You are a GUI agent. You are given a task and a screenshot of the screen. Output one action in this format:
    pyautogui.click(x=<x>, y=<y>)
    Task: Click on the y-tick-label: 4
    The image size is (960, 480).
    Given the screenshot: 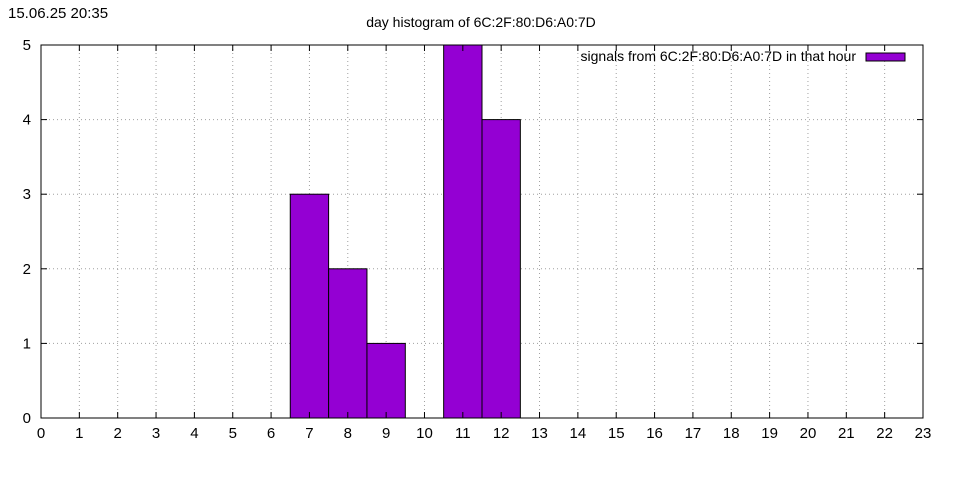 What is the action you would take?
    pyautogui.click(x=27, y=120)
    